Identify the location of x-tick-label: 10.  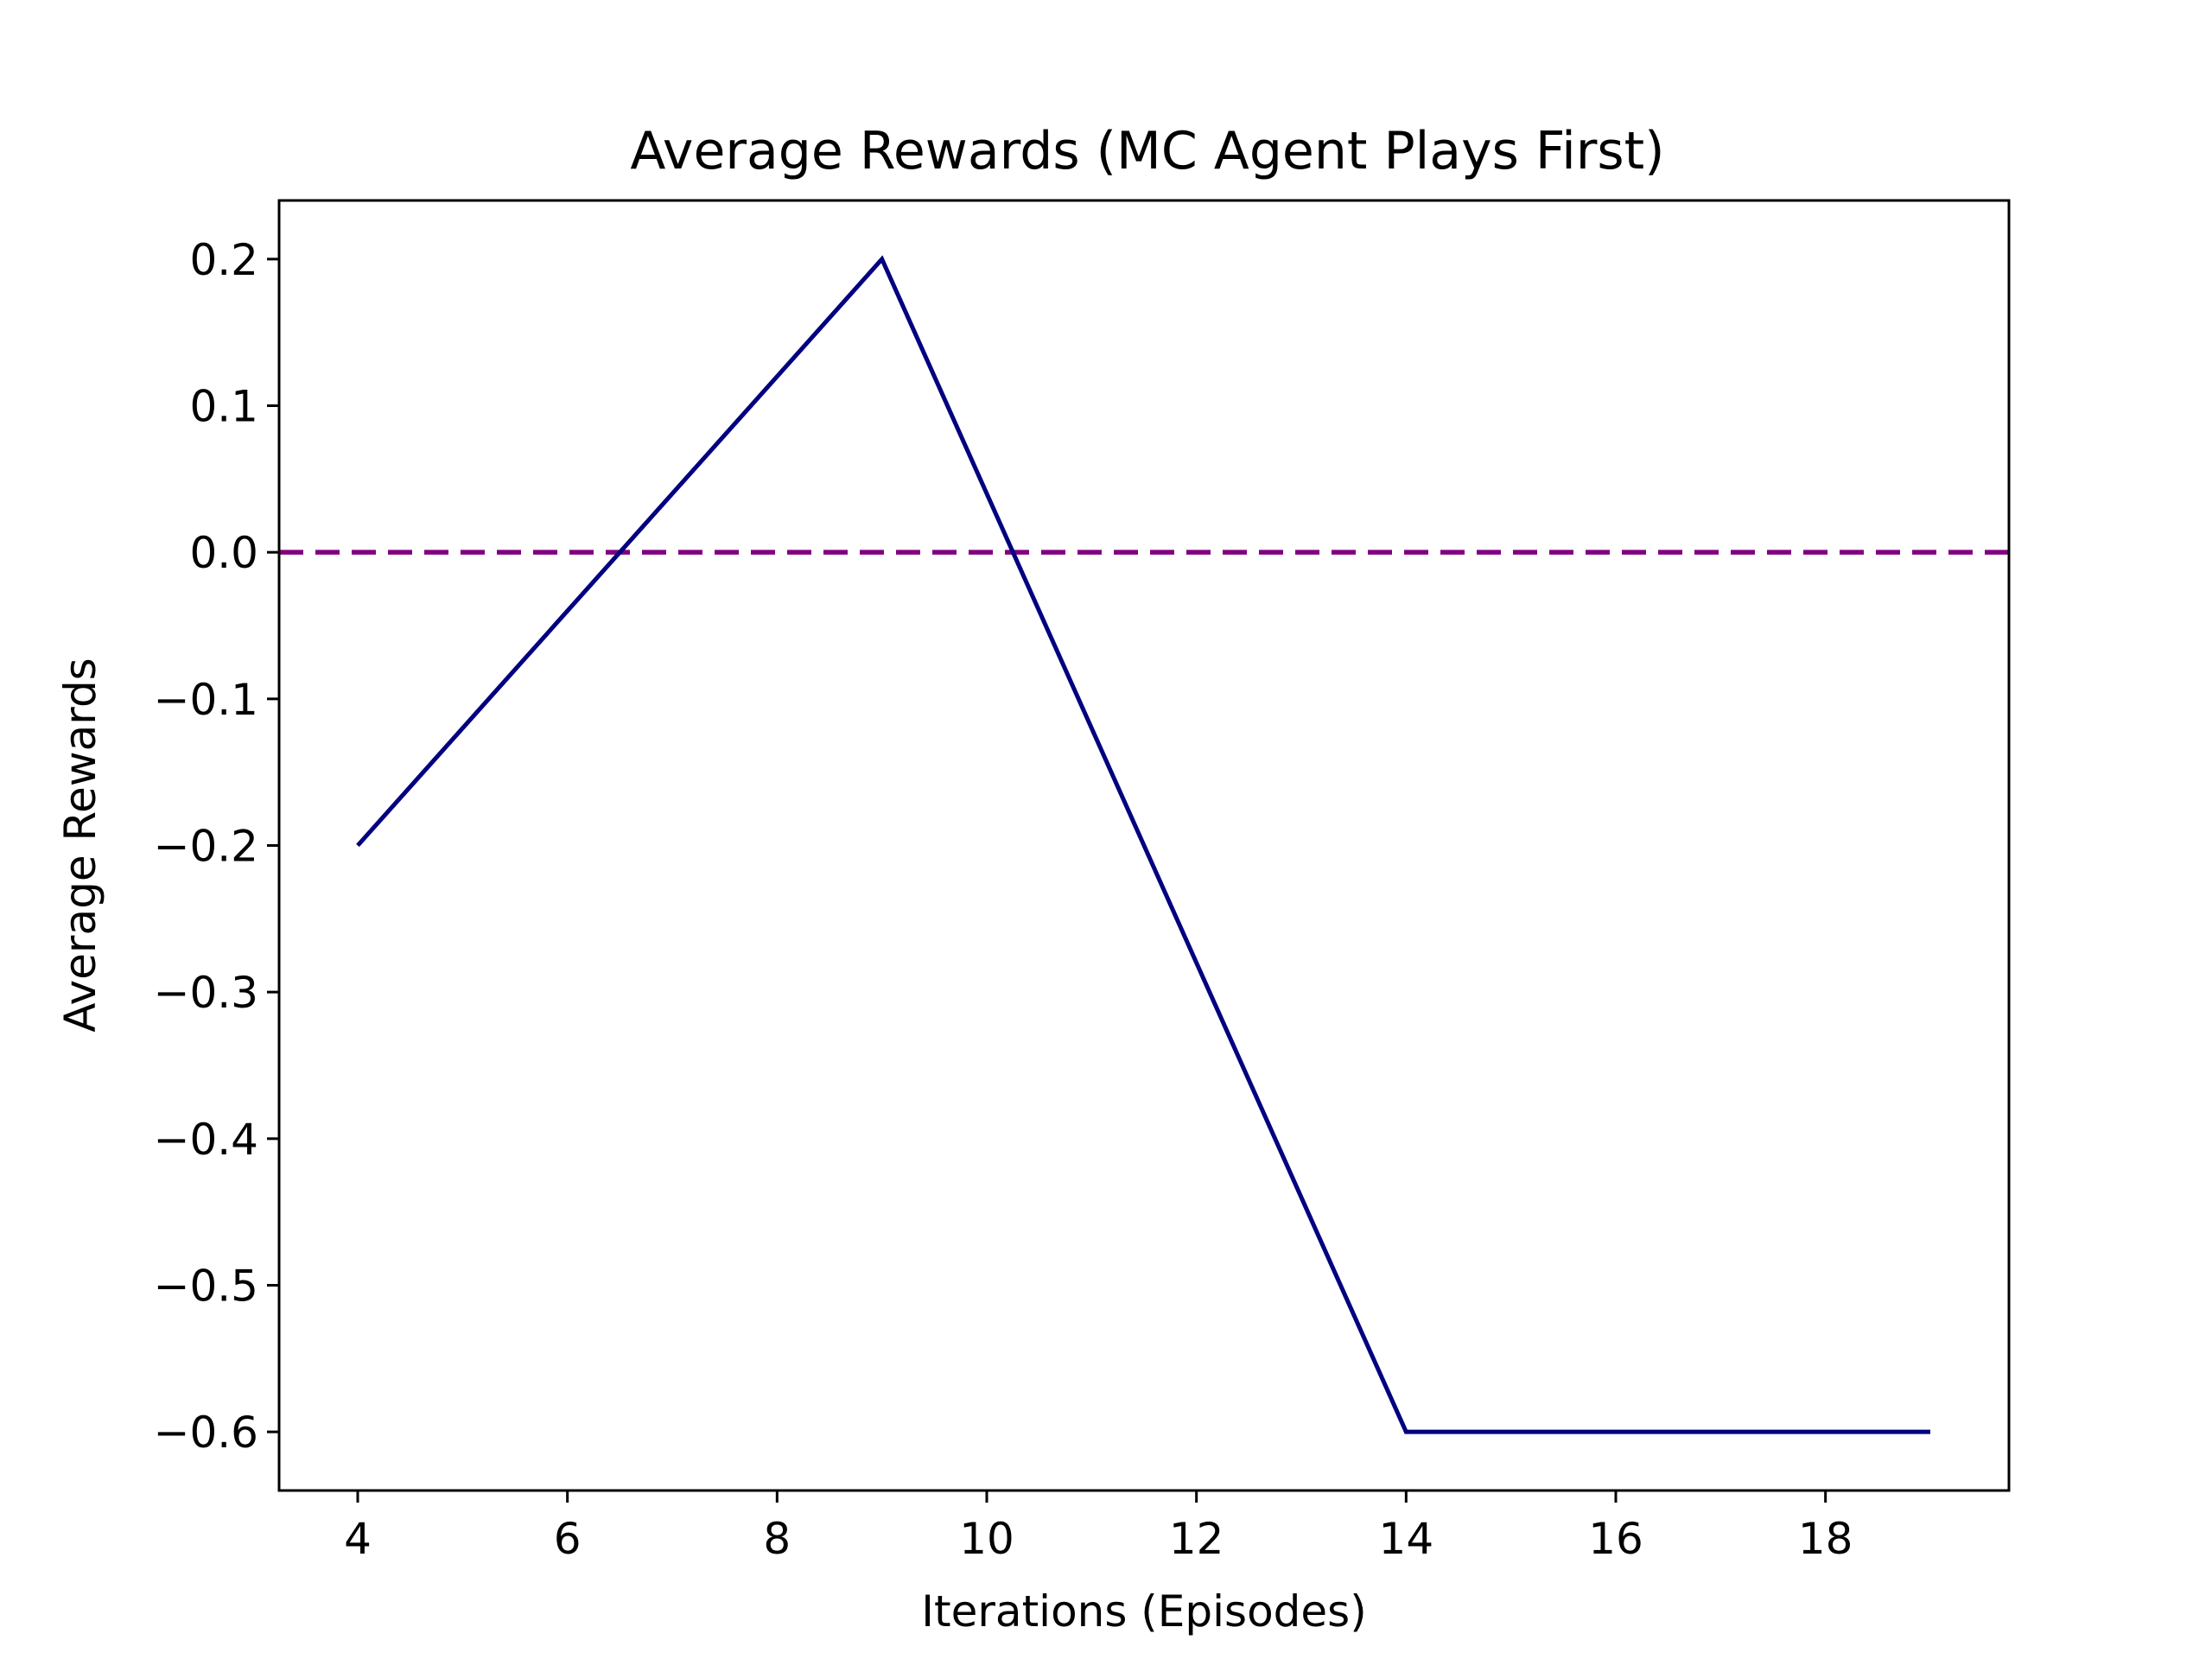
(986, 1539).